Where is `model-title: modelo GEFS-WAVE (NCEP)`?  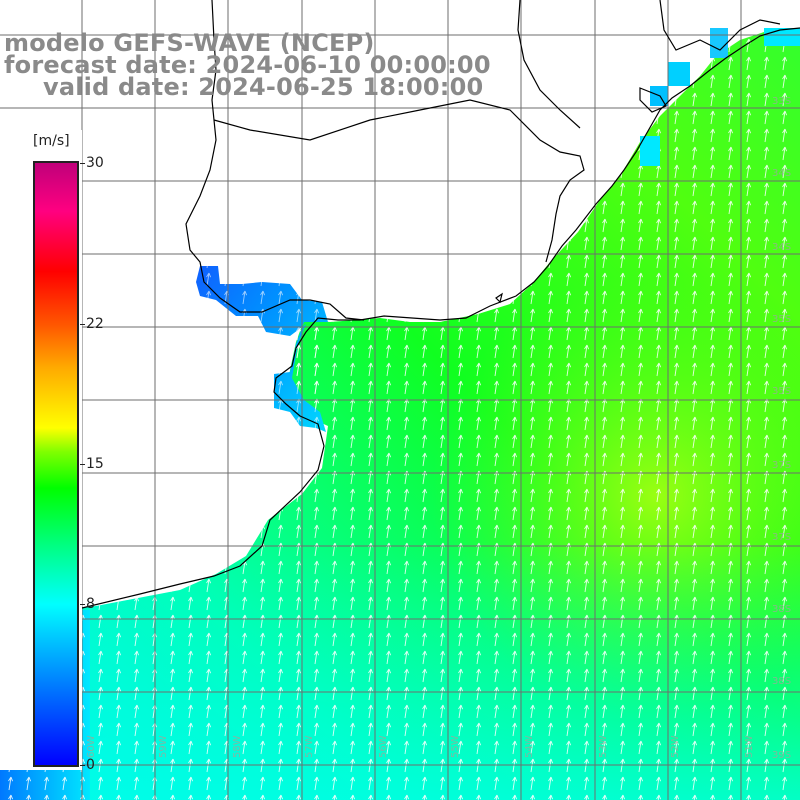
model-title: modelo GEFS-WAVE (NCEP) is located at coordinates (189, 43).